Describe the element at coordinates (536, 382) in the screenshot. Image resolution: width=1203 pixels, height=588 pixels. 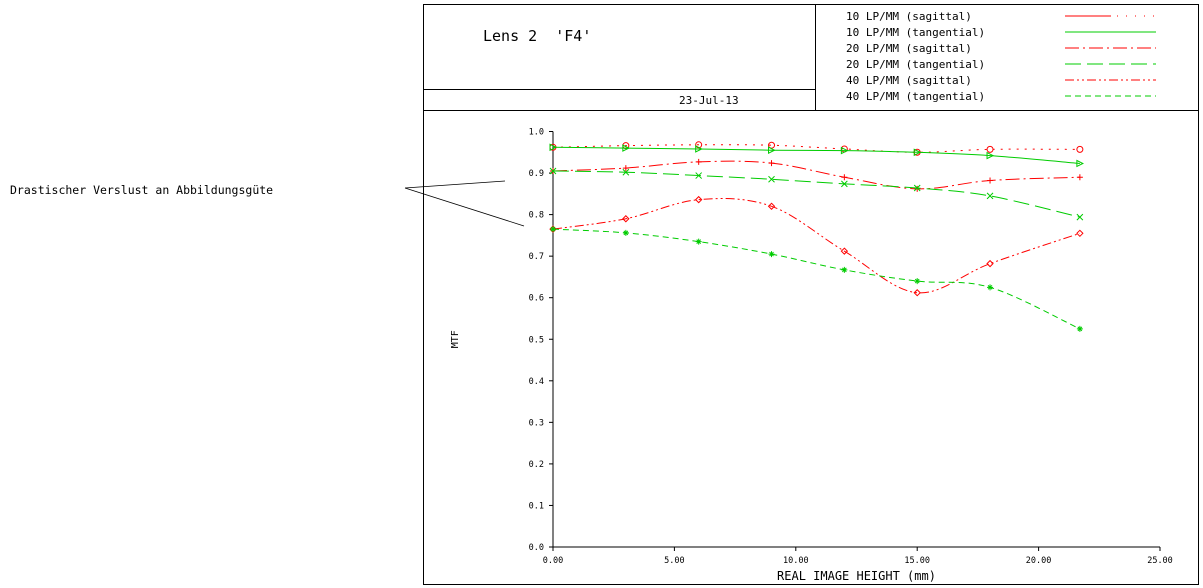
I see `y-tick-label: 0.4` at that location.